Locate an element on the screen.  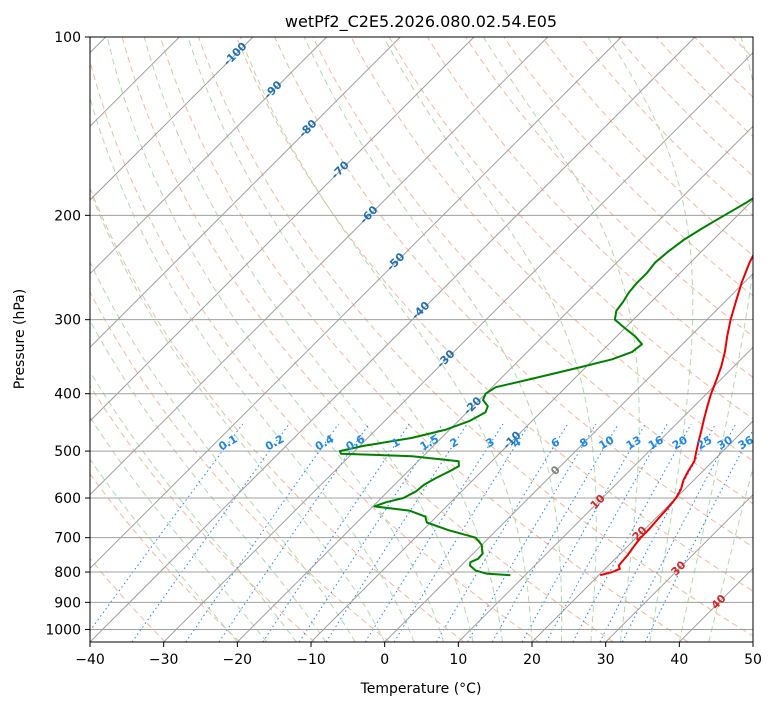
x-tick-label: 40 is located at coordinates (679, 660).